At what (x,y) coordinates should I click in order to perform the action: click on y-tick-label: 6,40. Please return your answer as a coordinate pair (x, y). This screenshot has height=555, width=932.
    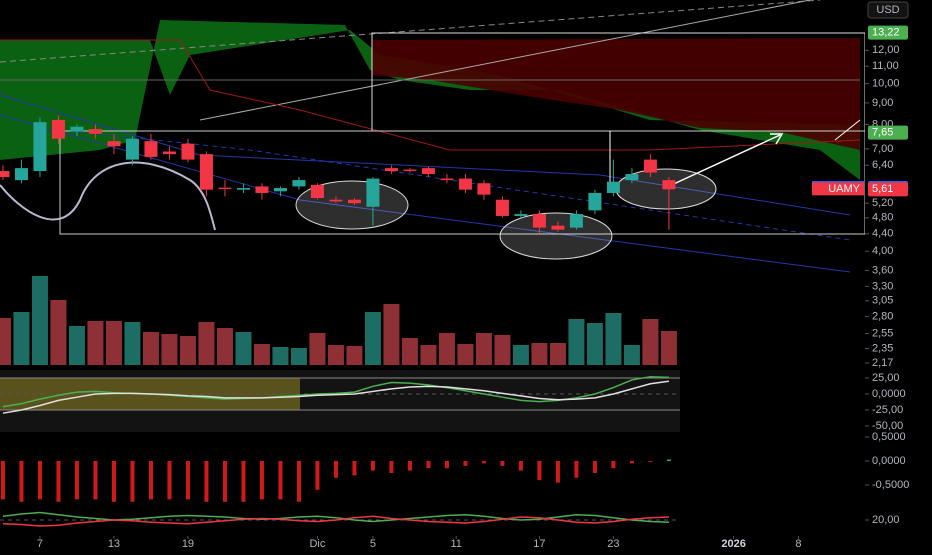
    Looking at the image, I should click on (882, 165).